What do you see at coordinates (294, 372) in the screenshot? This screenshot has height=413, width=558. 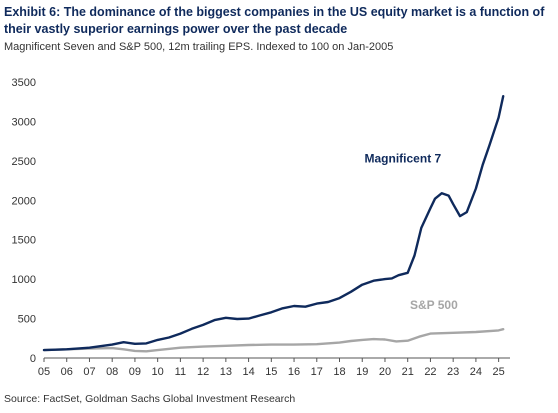 I see `x-tick-label: 16` at bounding box center [294, 372].